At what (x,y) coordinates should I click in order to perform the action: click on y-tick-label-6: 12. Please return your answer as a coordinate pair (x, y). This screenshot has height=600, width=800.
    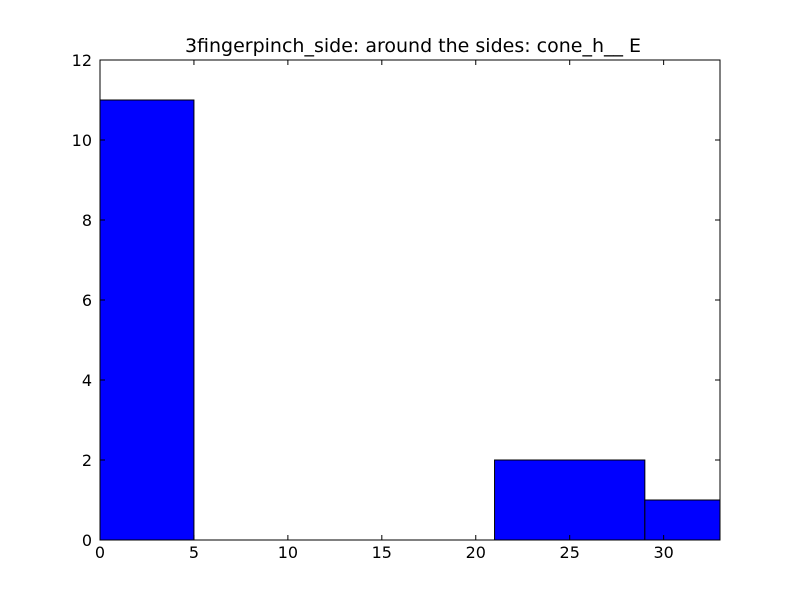
    Looking at the image, I should click on (82, 60).